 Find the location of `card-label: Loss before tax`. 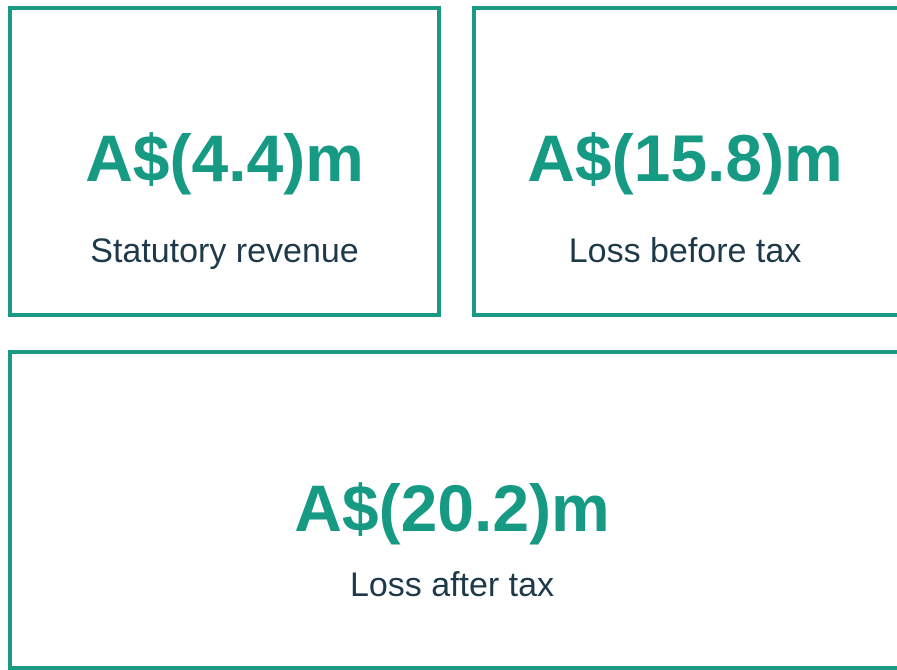

card-label: Loss before tax is located at coordinates (685, 251).